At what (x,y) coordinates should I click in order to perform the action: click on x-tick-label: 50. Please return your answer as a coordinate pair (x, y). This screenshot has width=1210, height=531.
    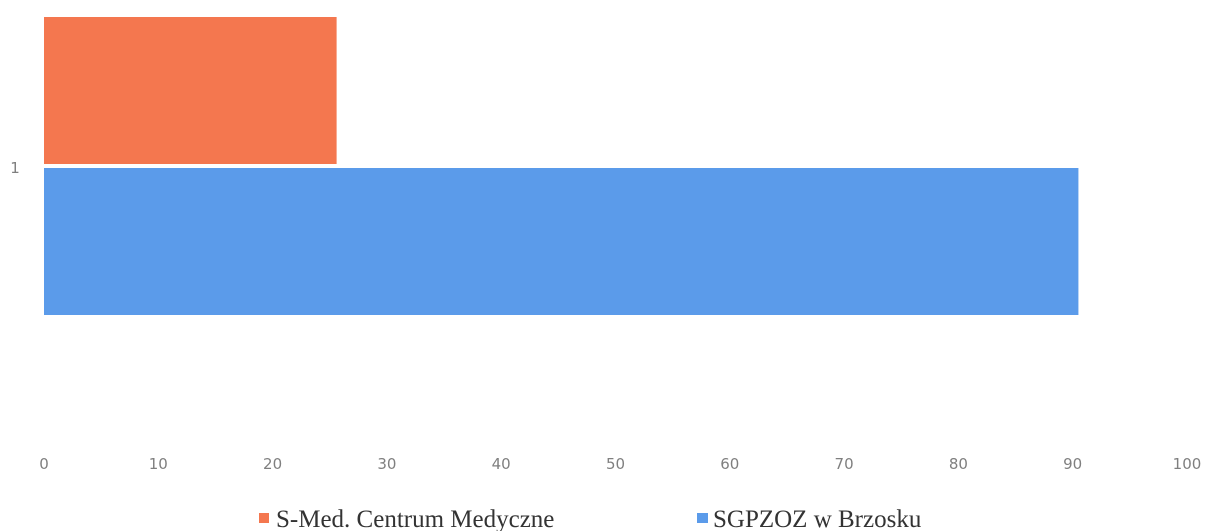
    Looking at the image, I should click on (615, 464).